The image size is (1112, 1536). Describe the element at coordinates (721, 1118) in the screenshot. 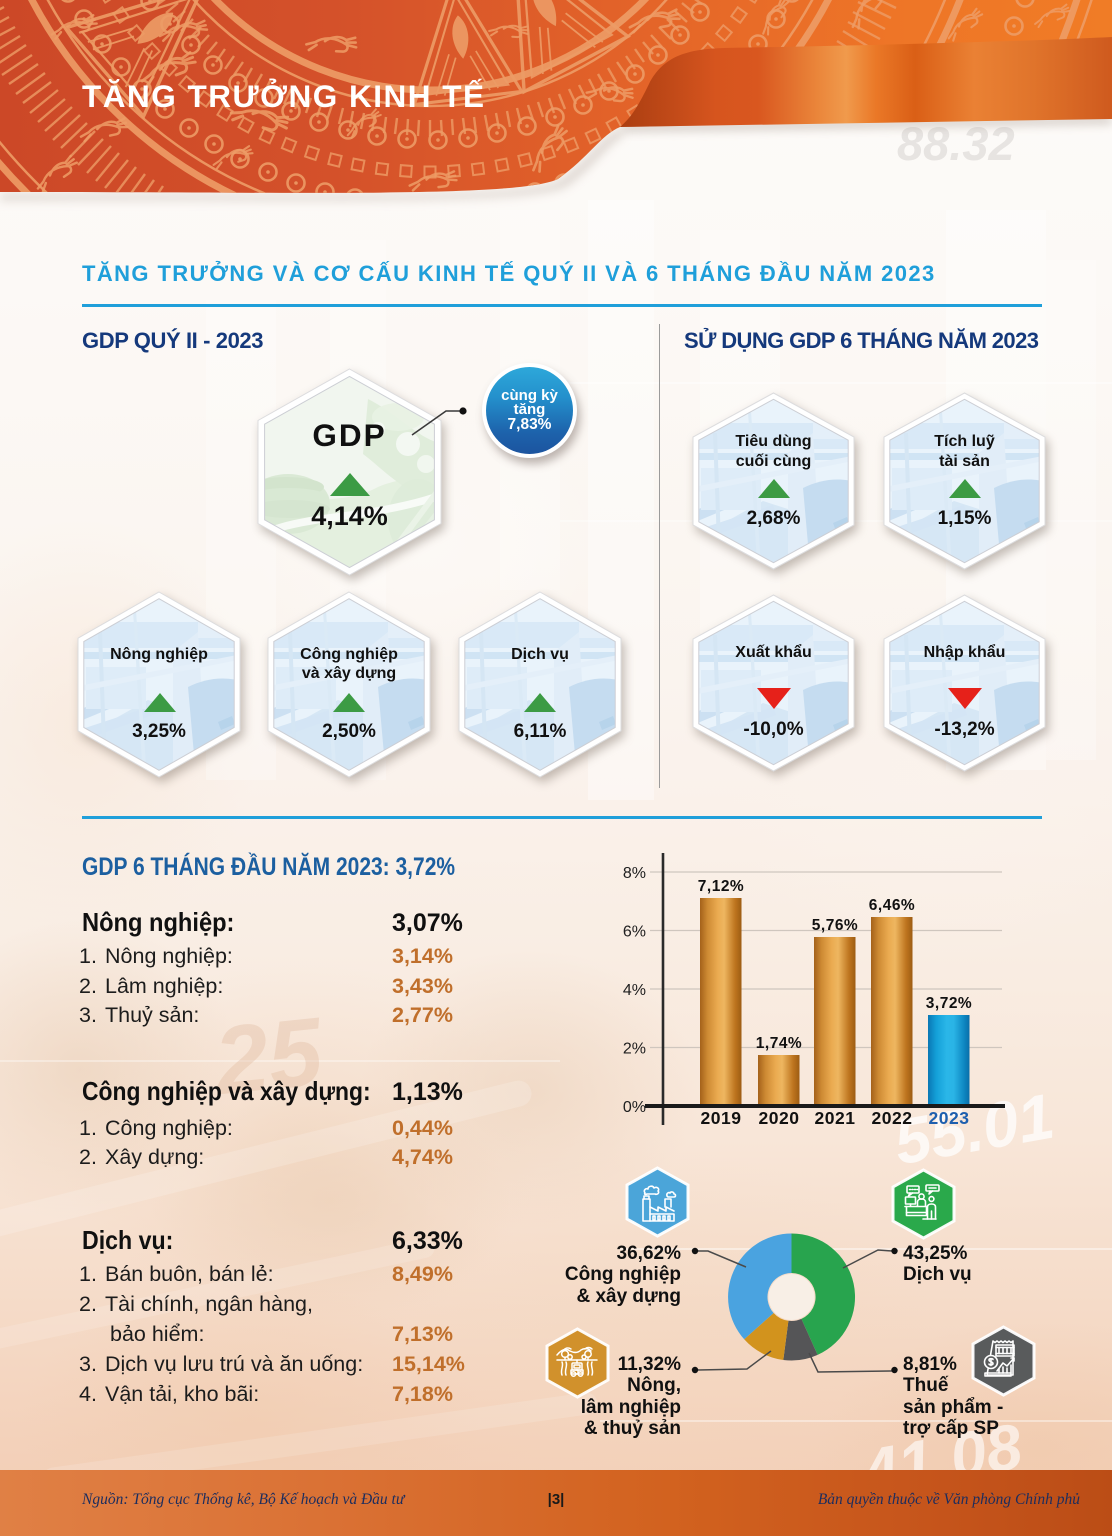

I see `svg-text: 2019` at that location.